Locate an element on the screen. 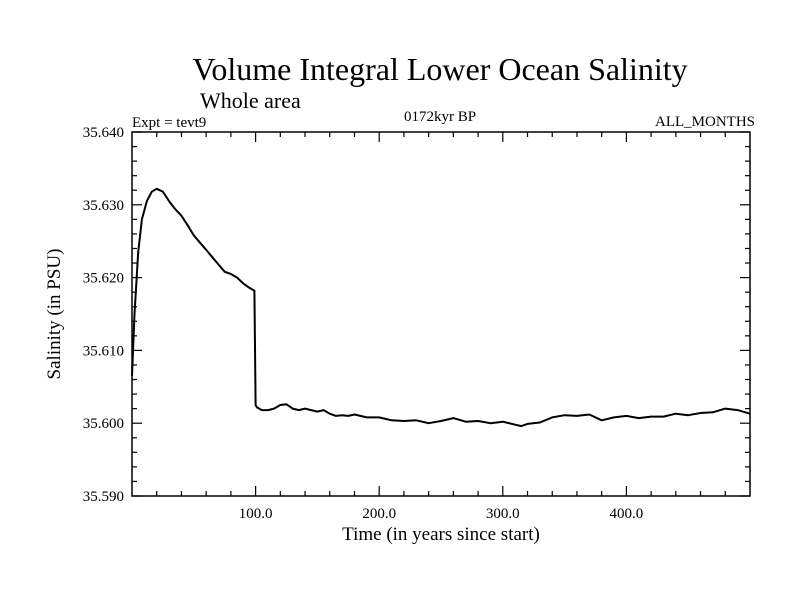 The image size is (800, 605). experiment-label: Expt = tevt9 is located at coordinates (169, 123).